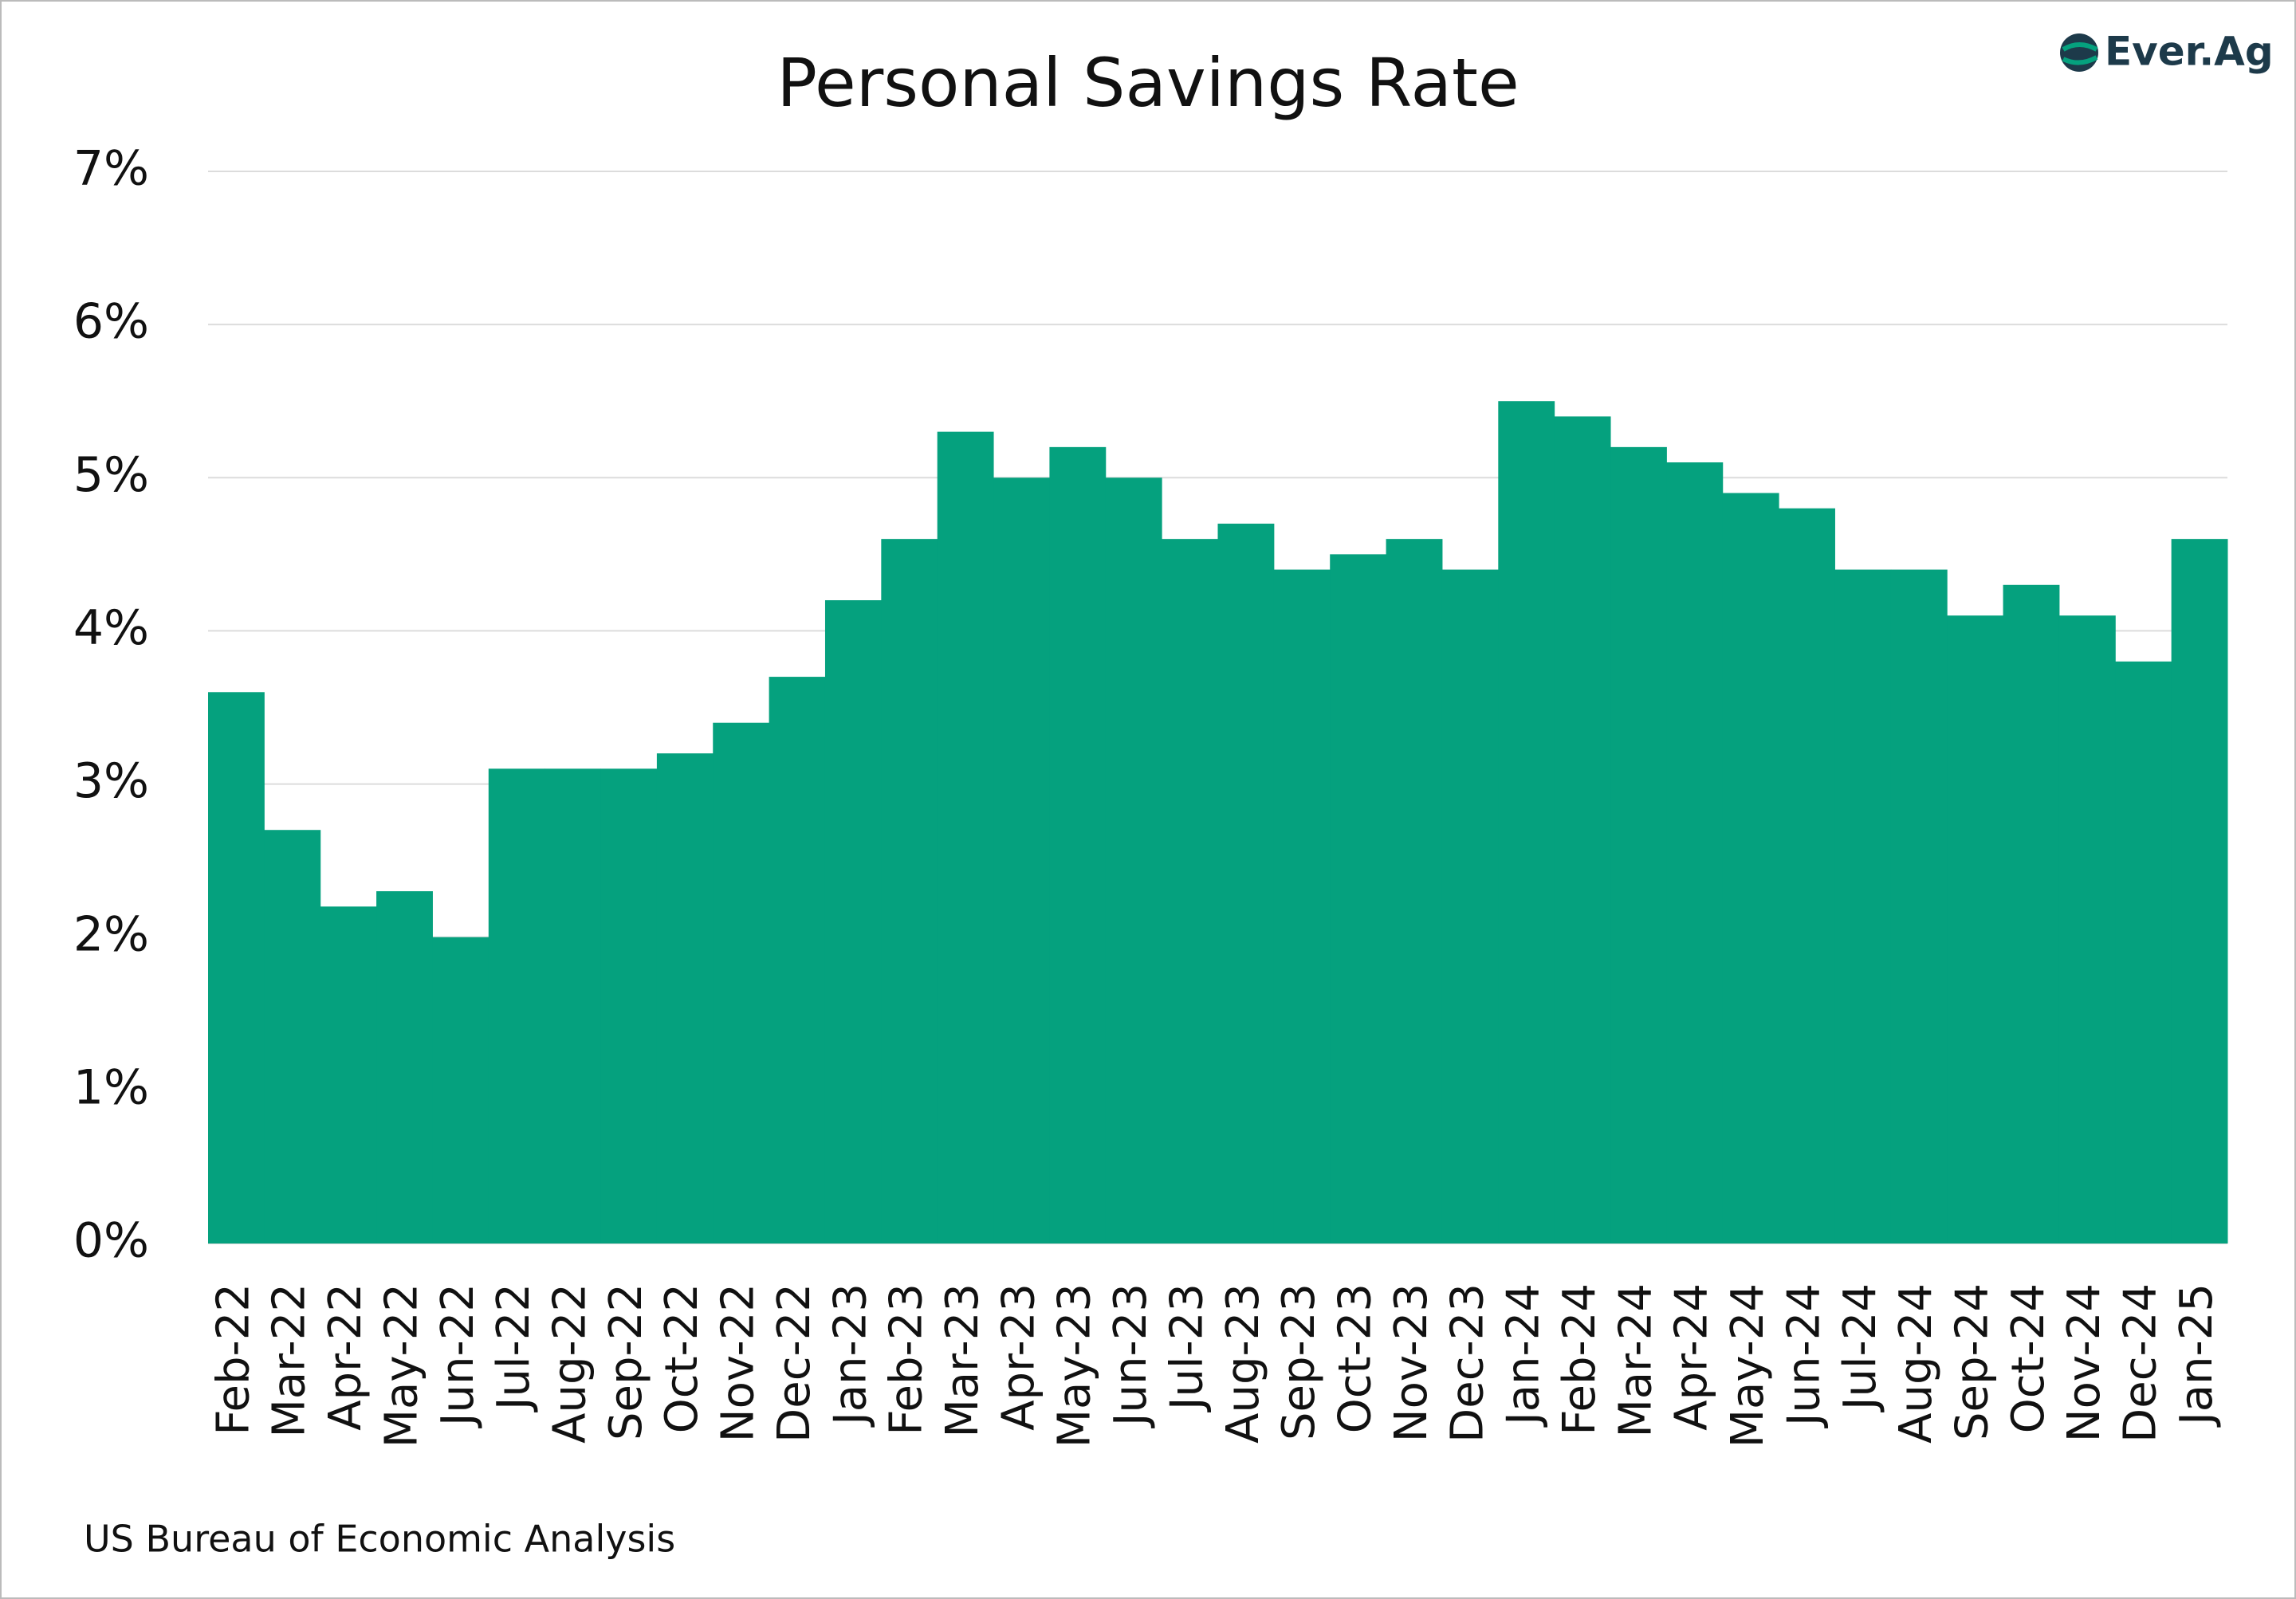  I want to click on x-tick-label: May-23, so click(1075, 1365).